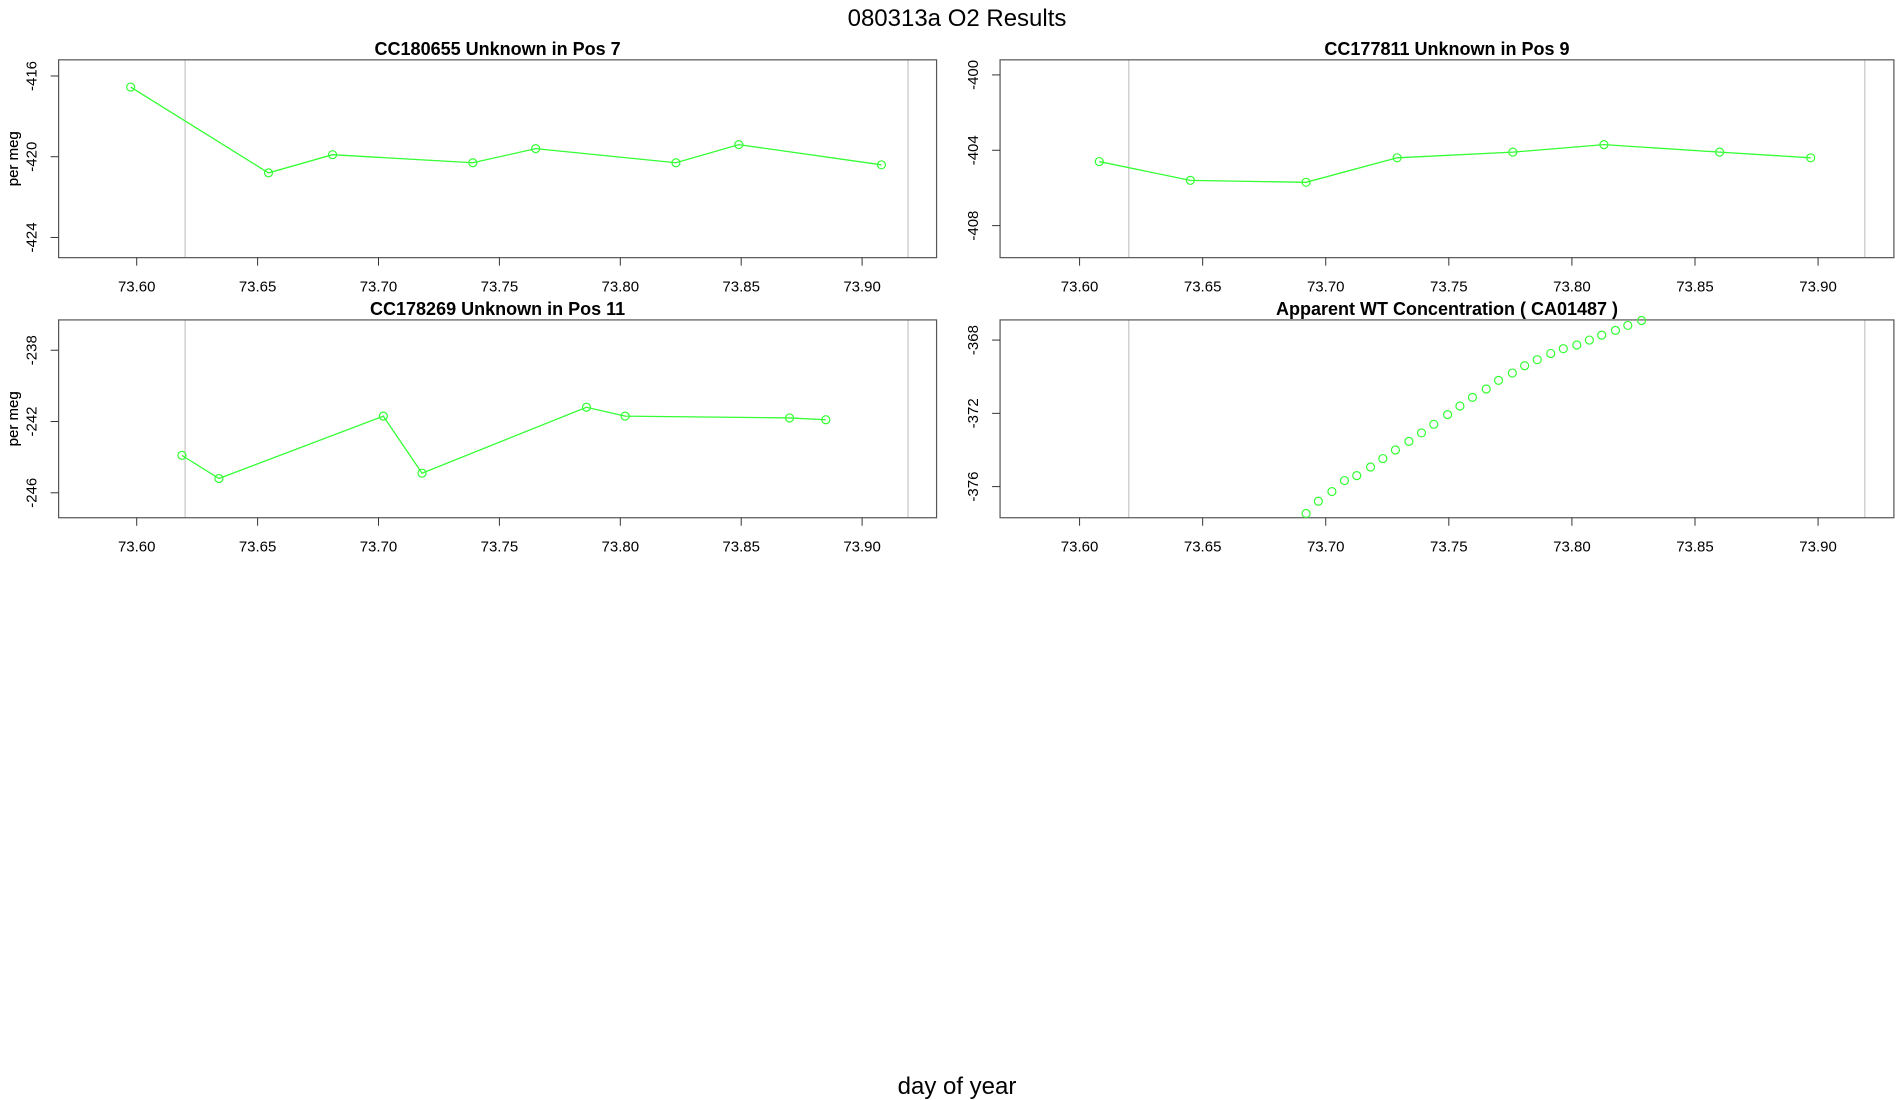 This screenshot has width=1900, height=1100. Describe the element at coordinates (973, 340) in the screenshot. I see `y-tick-label: -368` at that location.